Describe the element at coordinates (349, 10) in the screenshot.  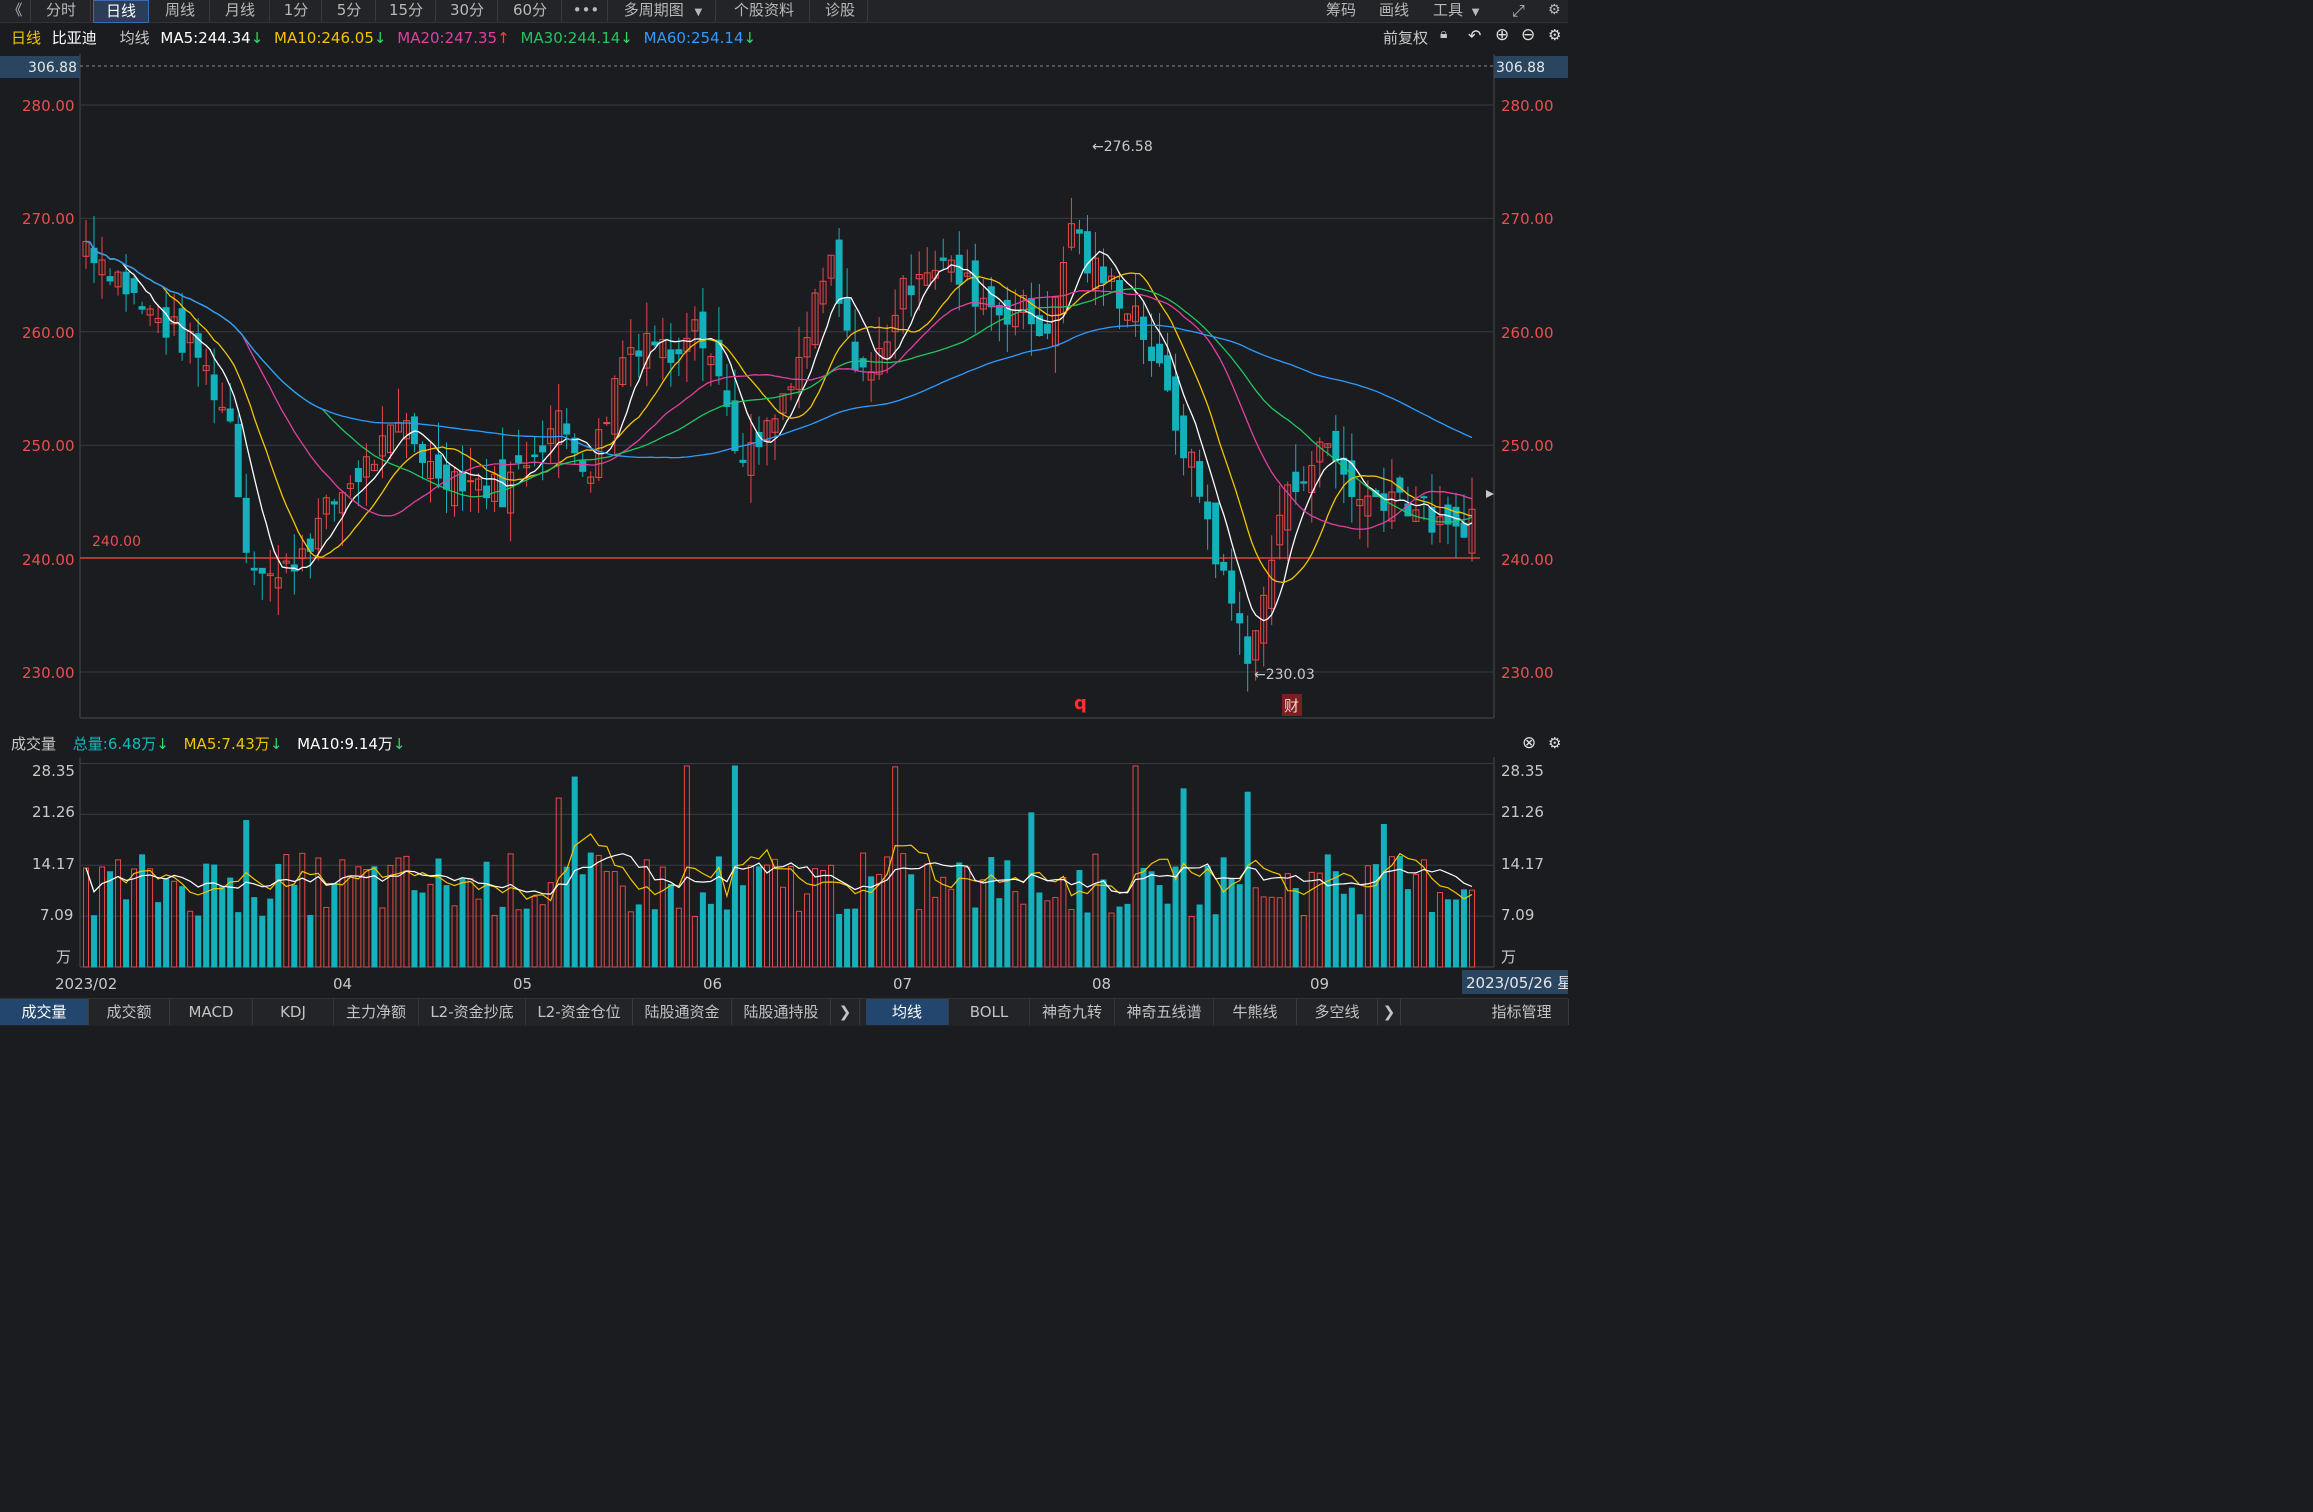
I see `tab-5min: 5分` at that location.